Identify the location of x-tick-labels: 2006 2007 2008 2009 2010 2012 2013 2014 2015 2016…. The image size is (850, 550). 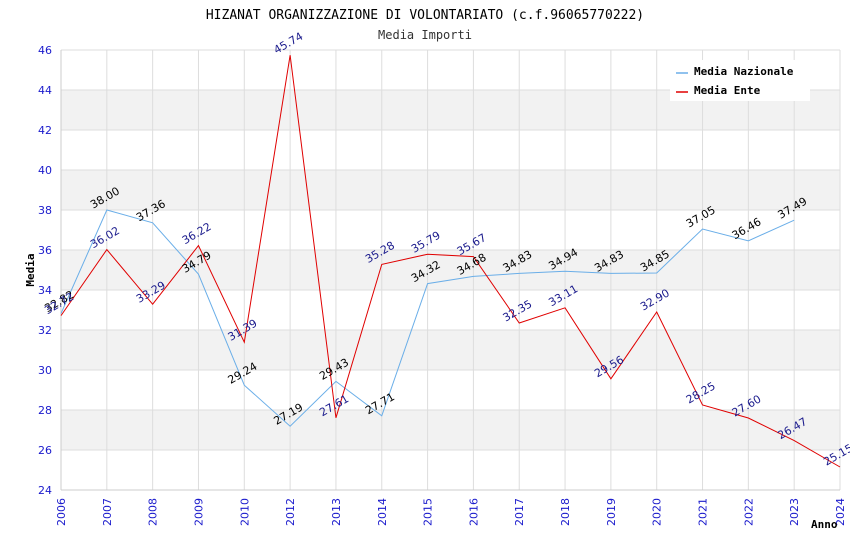
(451, 512).